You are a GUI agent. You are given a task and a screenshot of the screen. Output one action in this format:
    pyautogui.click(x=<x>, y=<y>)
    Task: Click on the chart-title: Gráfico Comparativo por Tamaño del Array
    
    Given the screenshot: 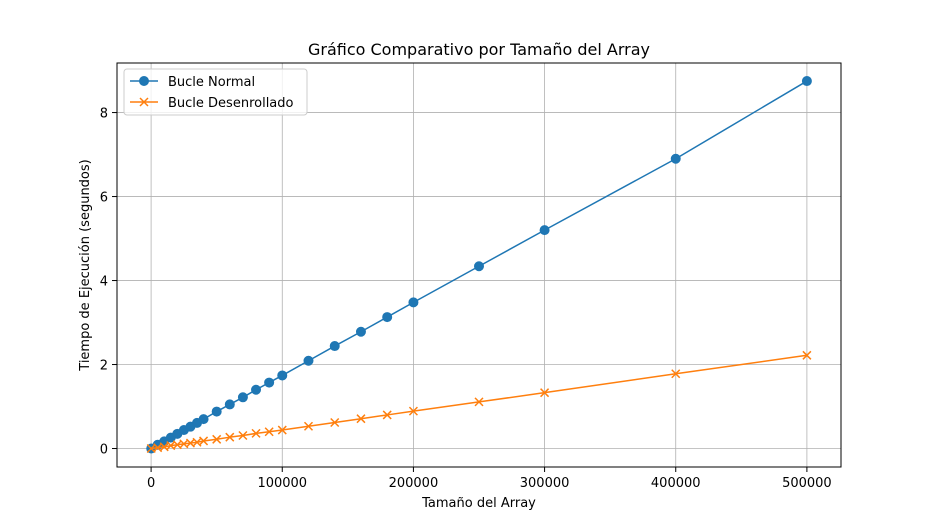 What is the action you would take?
    pyautogui.click(x=479, y=49)
    